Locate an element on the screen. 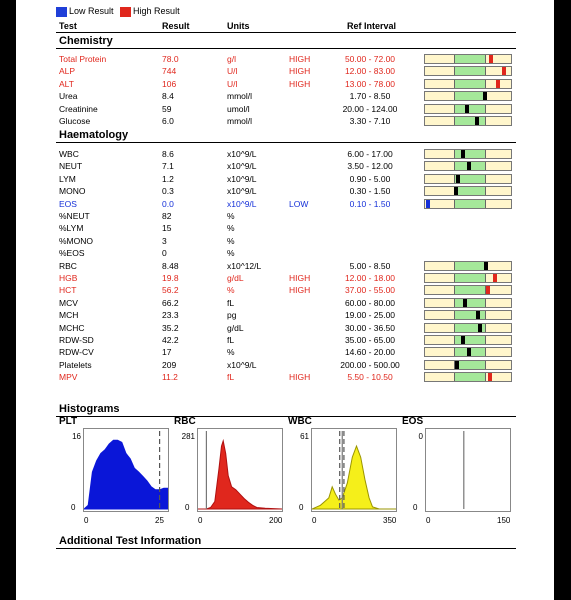 Image resolution: width=571 pixels, height=600 pixels. test-name: HCT is located at coordinates (68, 290).